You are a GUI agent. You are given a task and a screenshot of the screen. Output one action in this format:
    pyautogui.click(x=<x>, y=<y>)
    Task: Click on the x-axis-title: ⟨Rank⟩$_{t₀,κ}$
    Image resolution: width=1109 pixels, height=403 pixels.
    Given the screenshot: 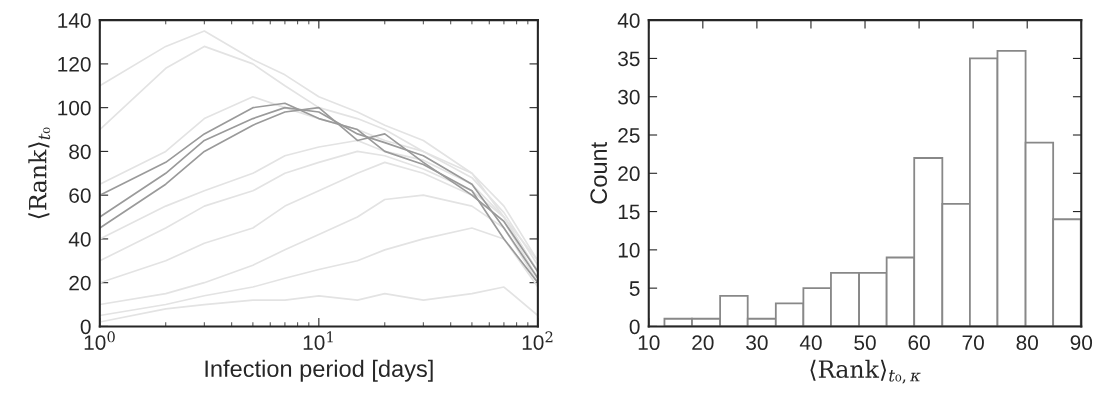 What is the action you would take?
    pyautogui.click(x=865, y=371)
    